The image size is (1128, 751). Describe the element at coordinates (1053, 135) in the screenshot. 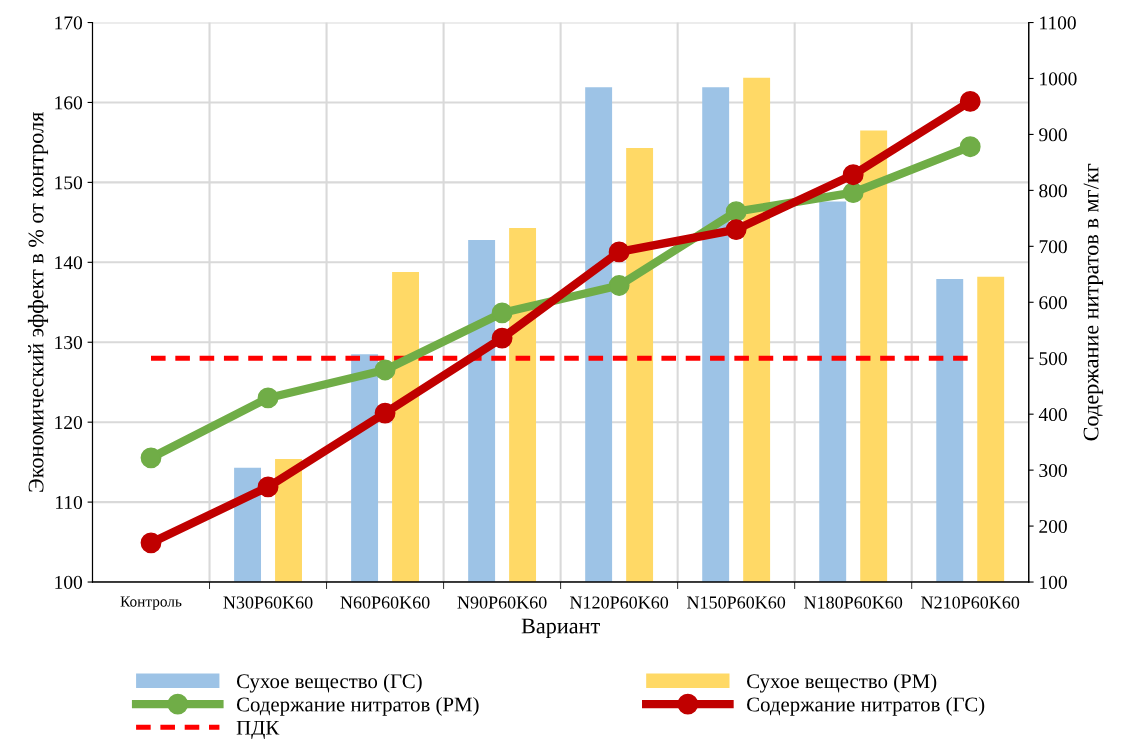

I see `y2-tick-label: 900` at that location.